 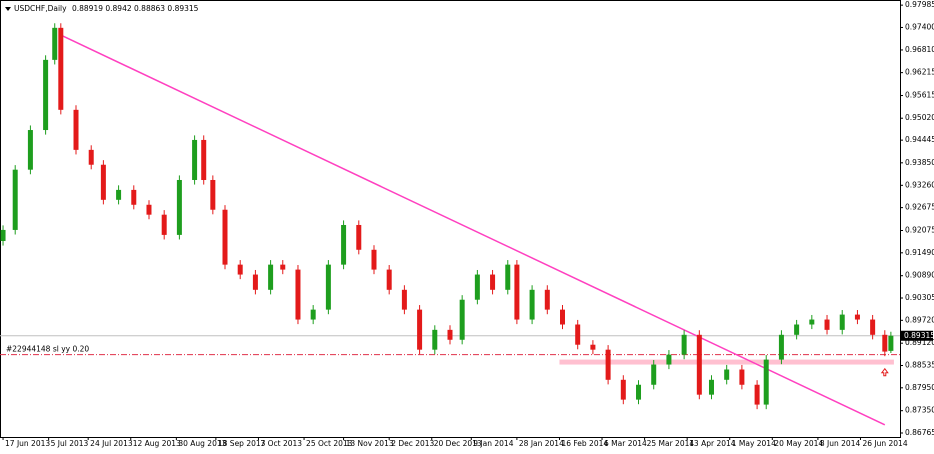 I want to click on x-tick-label: 17 Jun 2013, so click(x=27, y=443).